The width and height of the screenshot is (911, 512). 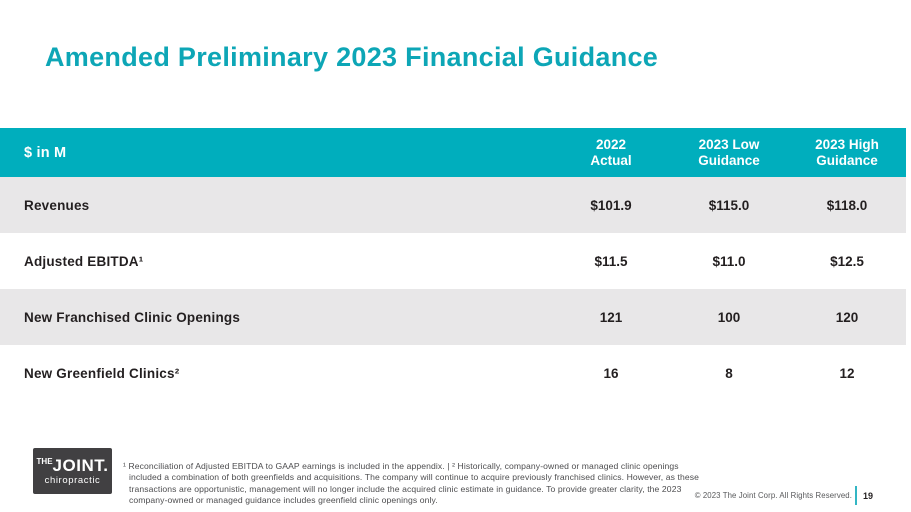 What do you see at coordinates (729, 152) in the screenshot?
I see `column-header-2023-low: 2023 Low Guidance` at bounding box center [729, 152].